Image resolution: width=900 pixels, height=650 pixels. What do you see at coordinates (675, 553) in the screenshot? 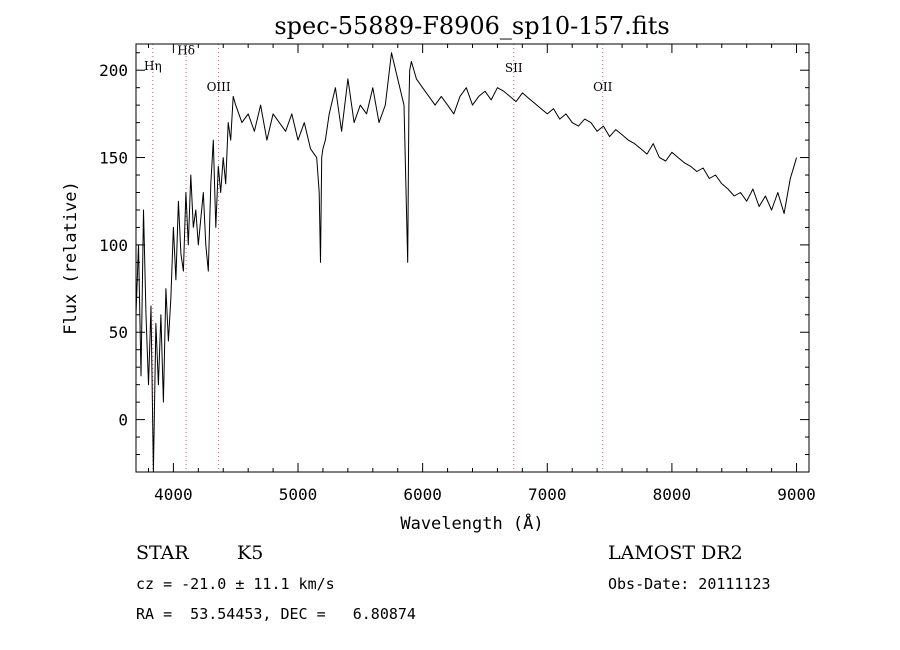
I see `survey-label: LAMOST DR2` at bounding box center [675, 553].